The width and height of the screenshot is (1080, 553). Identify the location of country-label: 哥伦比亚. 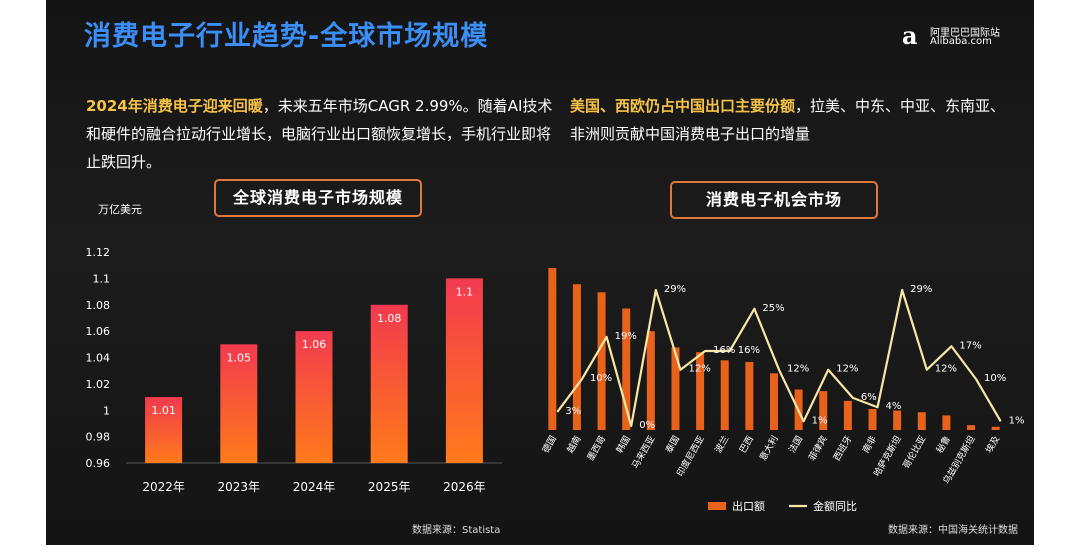
(914, 452).